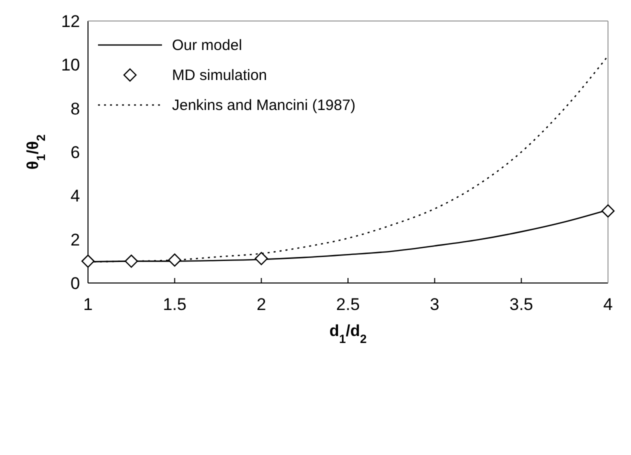 The width and height of the screenshot is (631, 455). I want to click on legend-label: Jenkins and Mancini (1987), so click(264, 105).